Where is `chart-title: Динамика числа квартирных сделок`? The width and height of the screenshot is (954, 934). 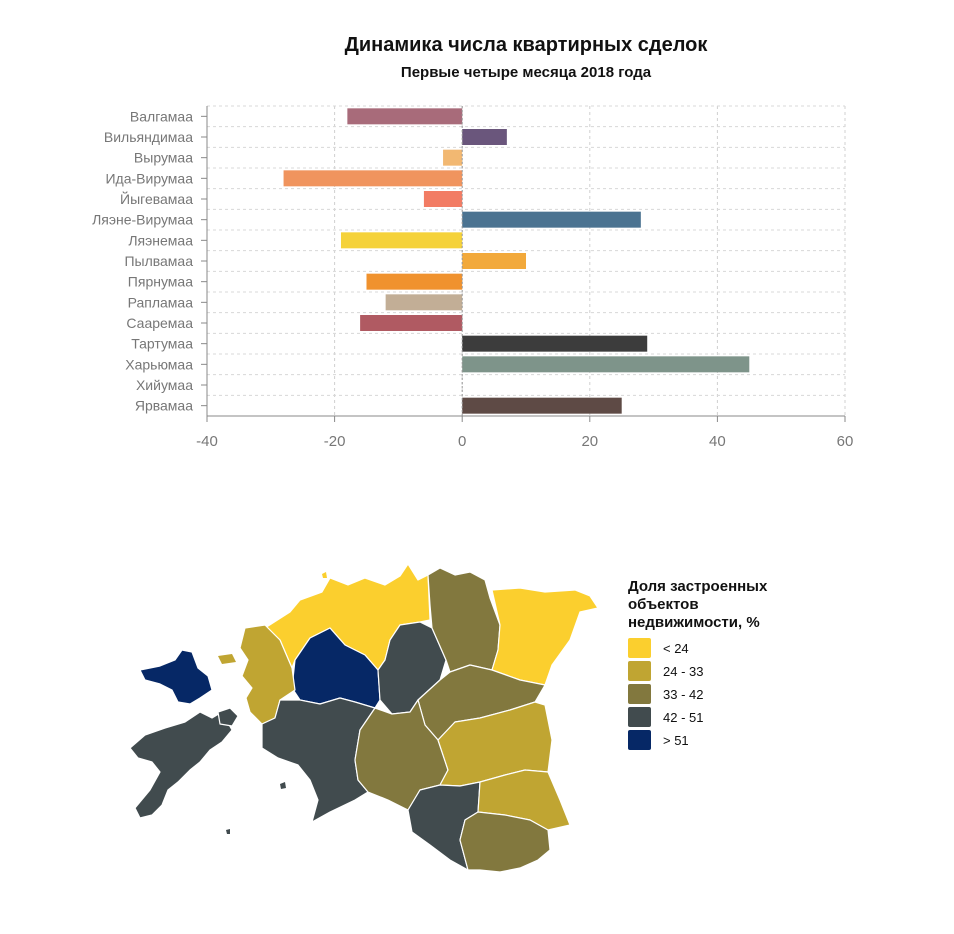 chart-title: Динамика числа квартирных сделок is located at coordinates (526, 45).